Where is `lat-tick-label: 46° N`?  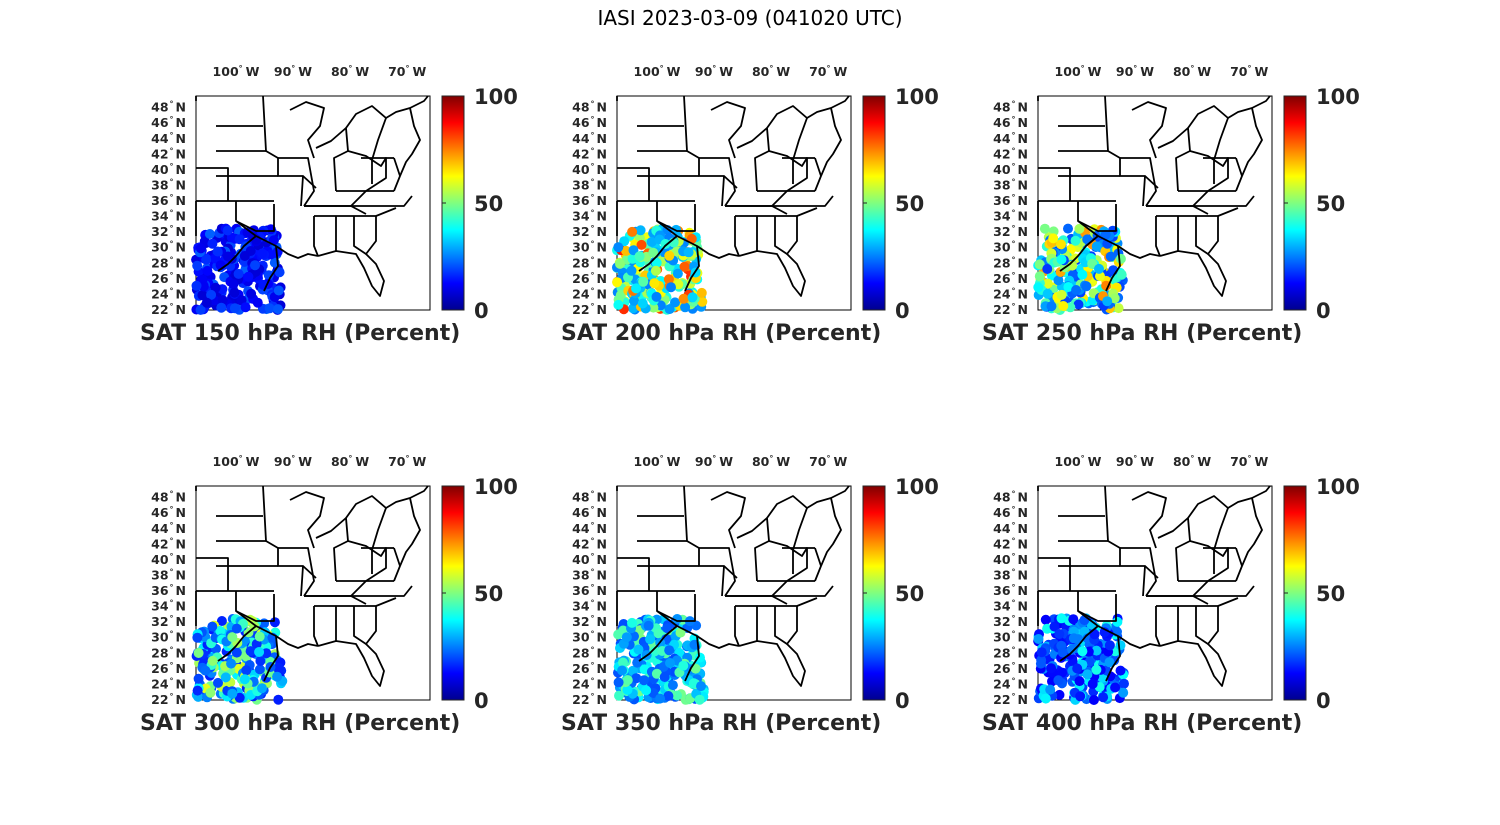 lat-tick-label: 46° N is located at coordinates (589, 122).